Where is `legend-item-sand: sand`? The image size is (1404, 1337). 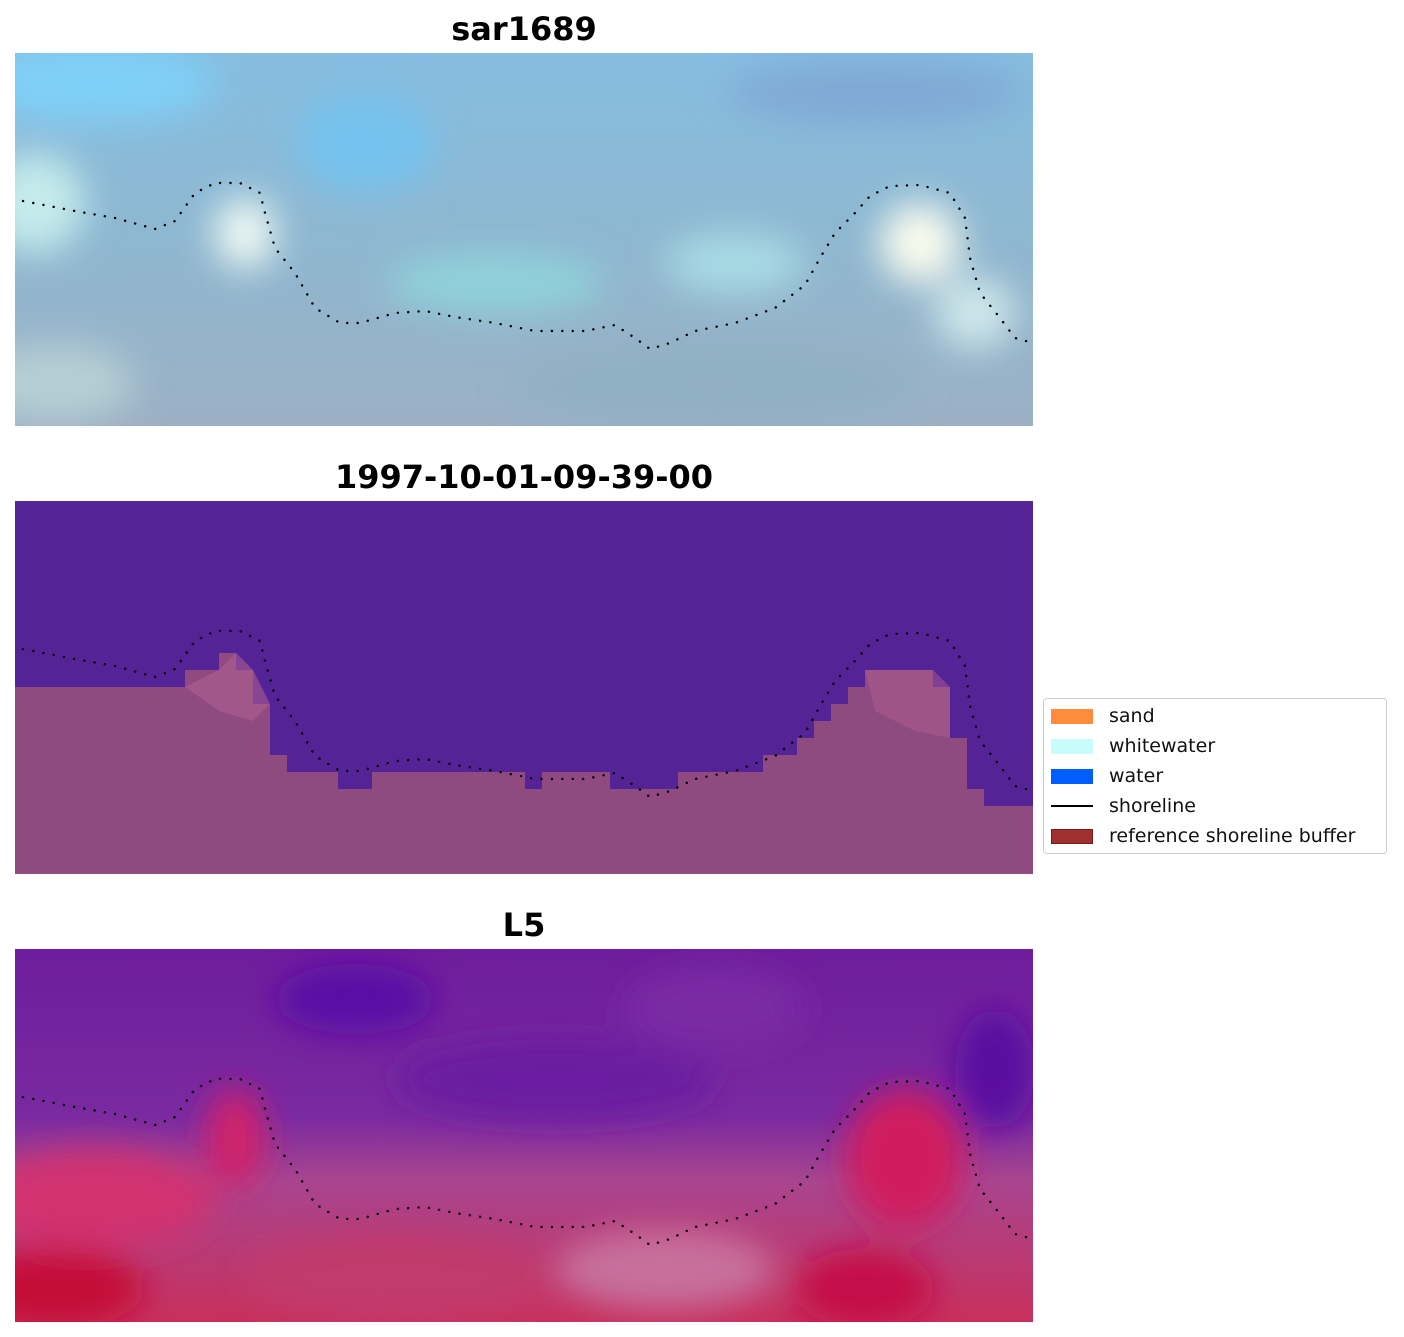
legend-item-sand: sand is located at coordinates (1103, 716).